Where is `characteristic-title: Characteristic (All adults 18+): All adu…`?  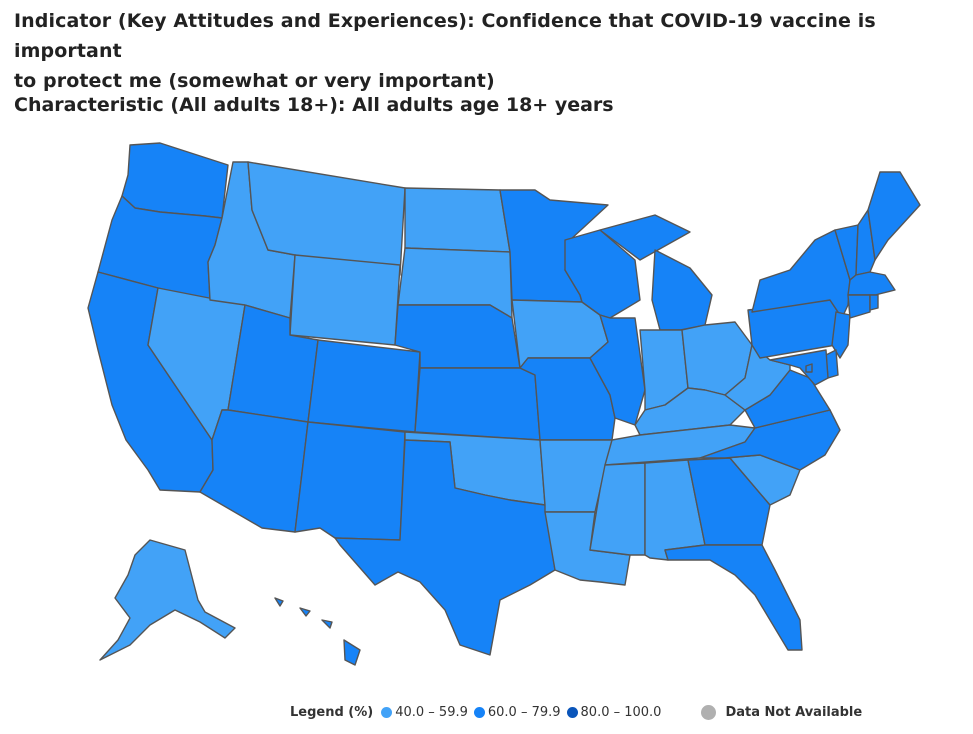 characteristic-title: Characteristic (All adults 18+): All adu… is located at coordinates (314, 105).